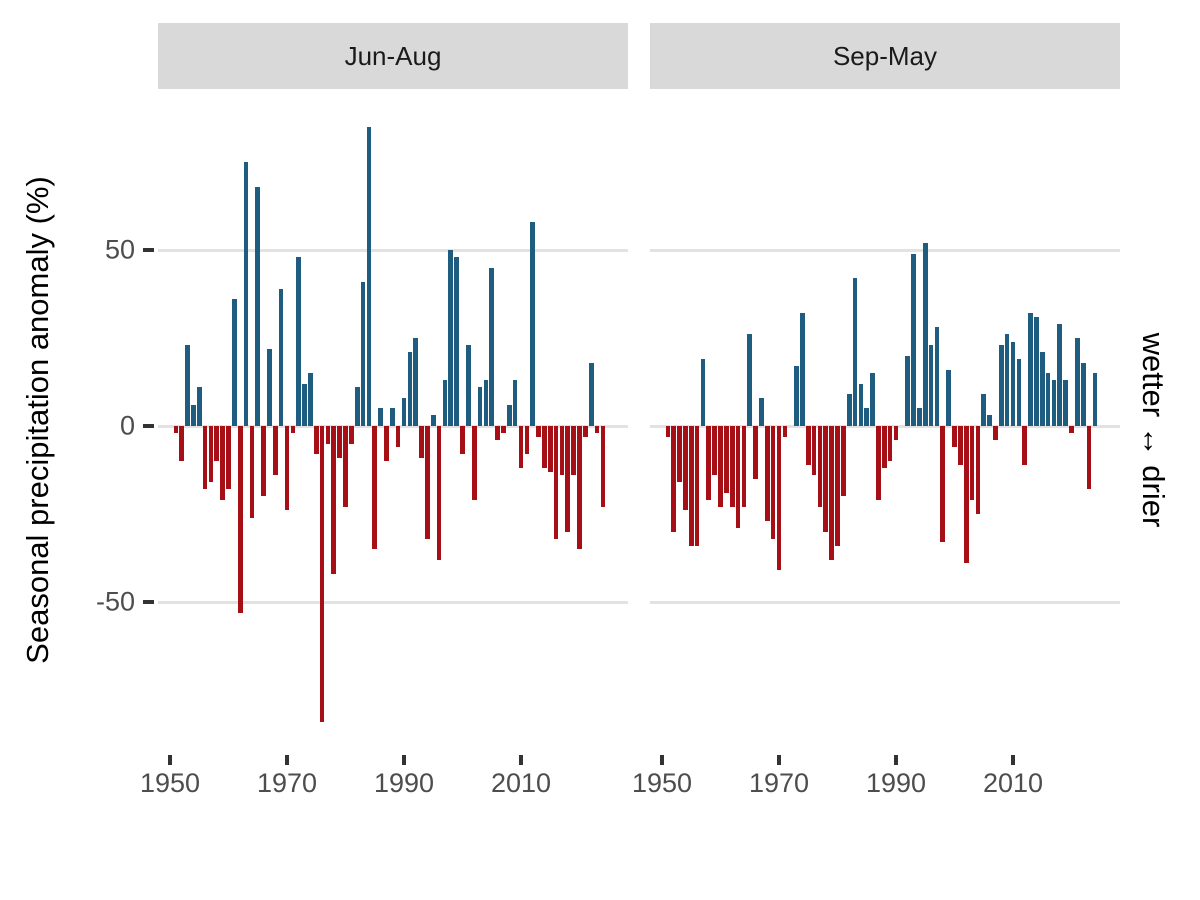 This screenshot has height=900, width=1200. What do you see at coordinates (393, 55) in the screenshot?
I see `facet-strip-label: Jun-Aug` at bounding box center [393, 55].